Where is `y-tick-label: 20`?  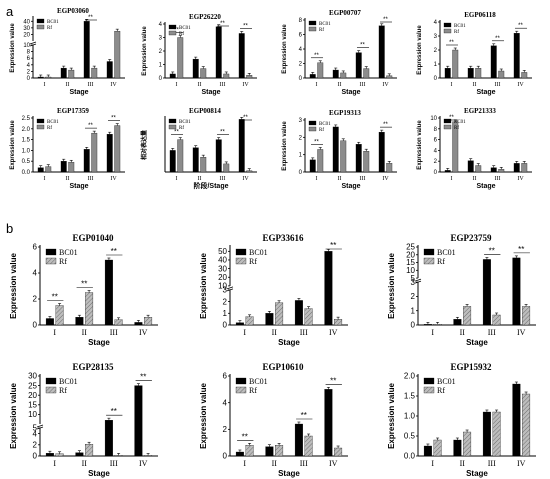 y-tick-label: 20 is located at coordinates (222, 277).